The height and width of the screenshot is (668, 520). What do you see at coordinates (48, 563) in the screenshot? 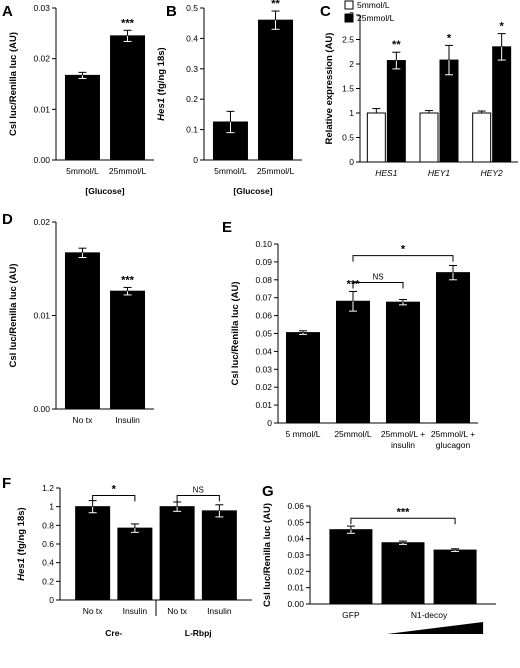
I see `y-tick-label: 0.4` at bounding box center [48, 563].